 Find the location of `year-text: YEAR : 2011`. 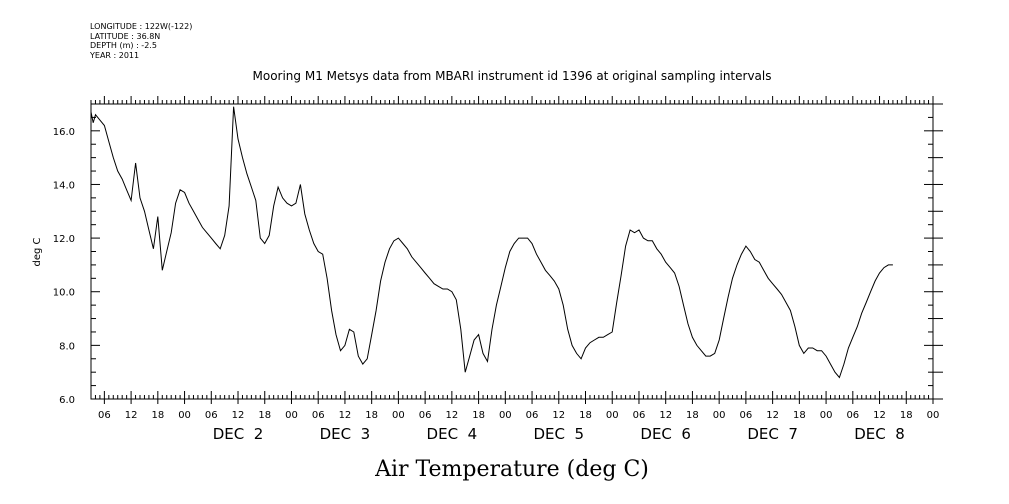

year-text: YEAR : 2011 is located at coordinates (115, 55).